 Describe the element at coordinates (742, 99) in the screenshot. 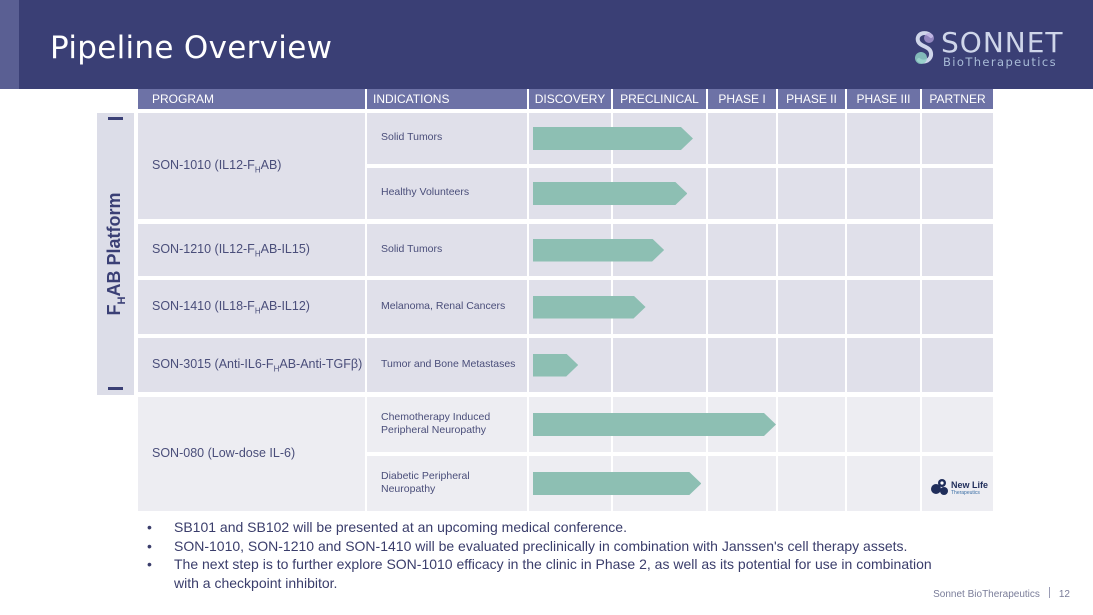

I see `column-header-phase-i: PHASE I` at that location.